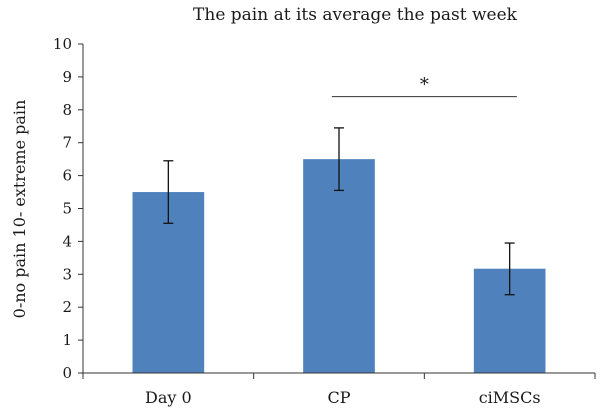  I want to click on bar, so click(339, 266).